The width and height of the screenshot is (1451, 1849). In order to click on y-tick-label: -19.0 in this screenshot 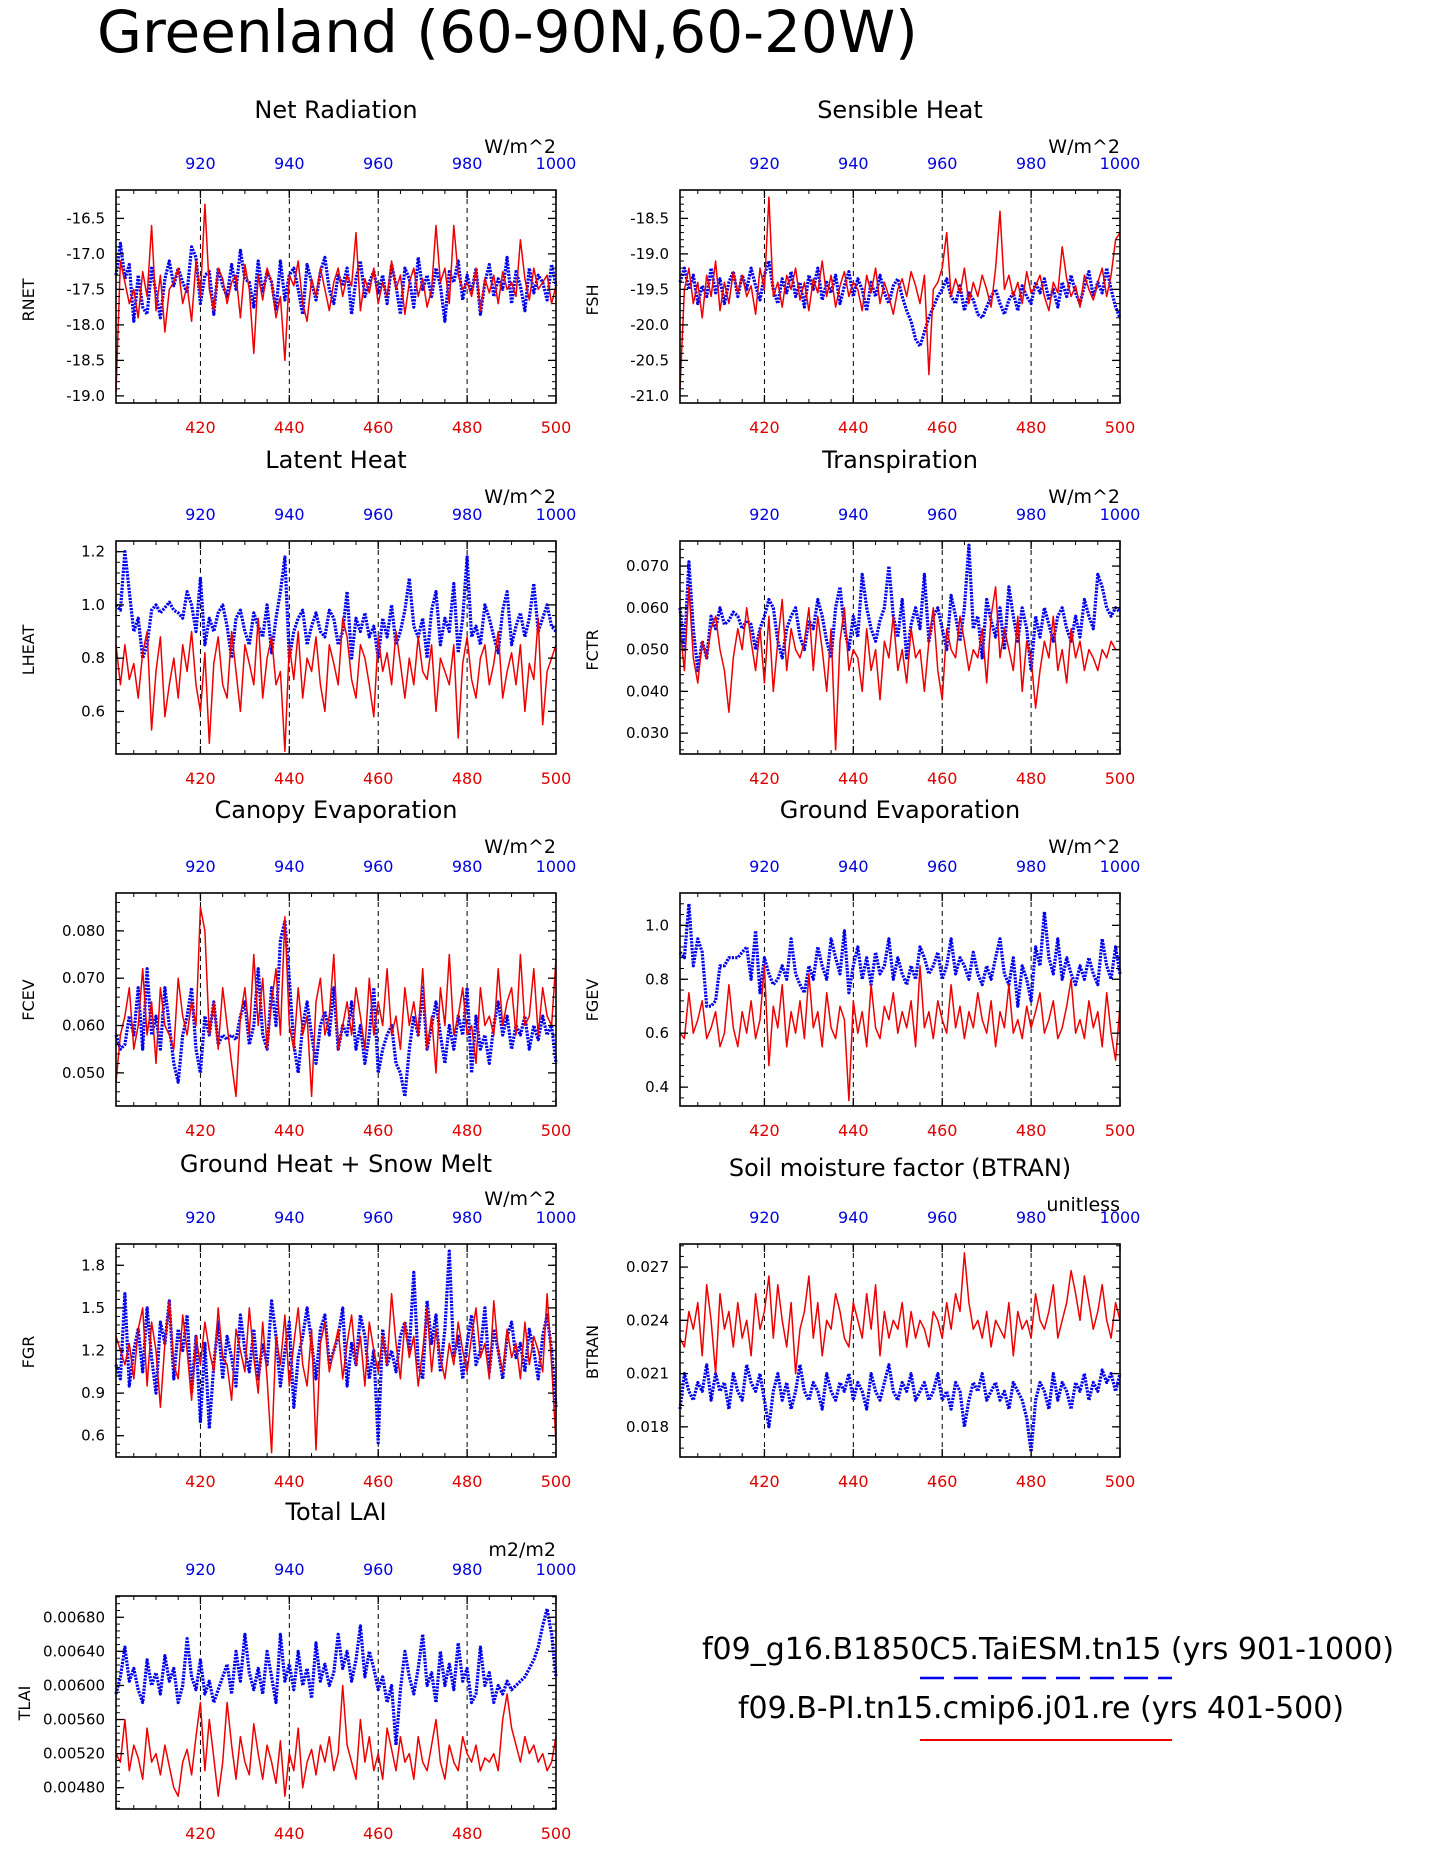, I will do `click(649, 254)`.